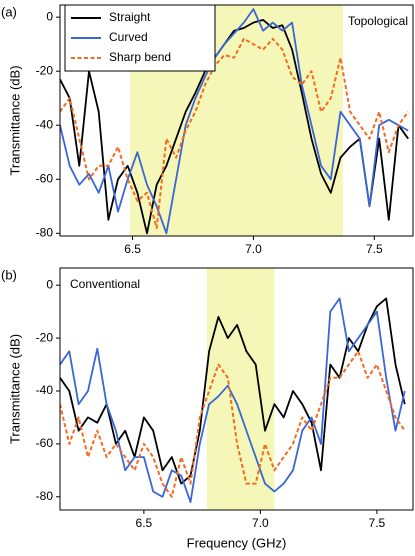  Describe the element at coordinates (9, 11) in the screenshot. I see `panel-label: (a)` at that location.